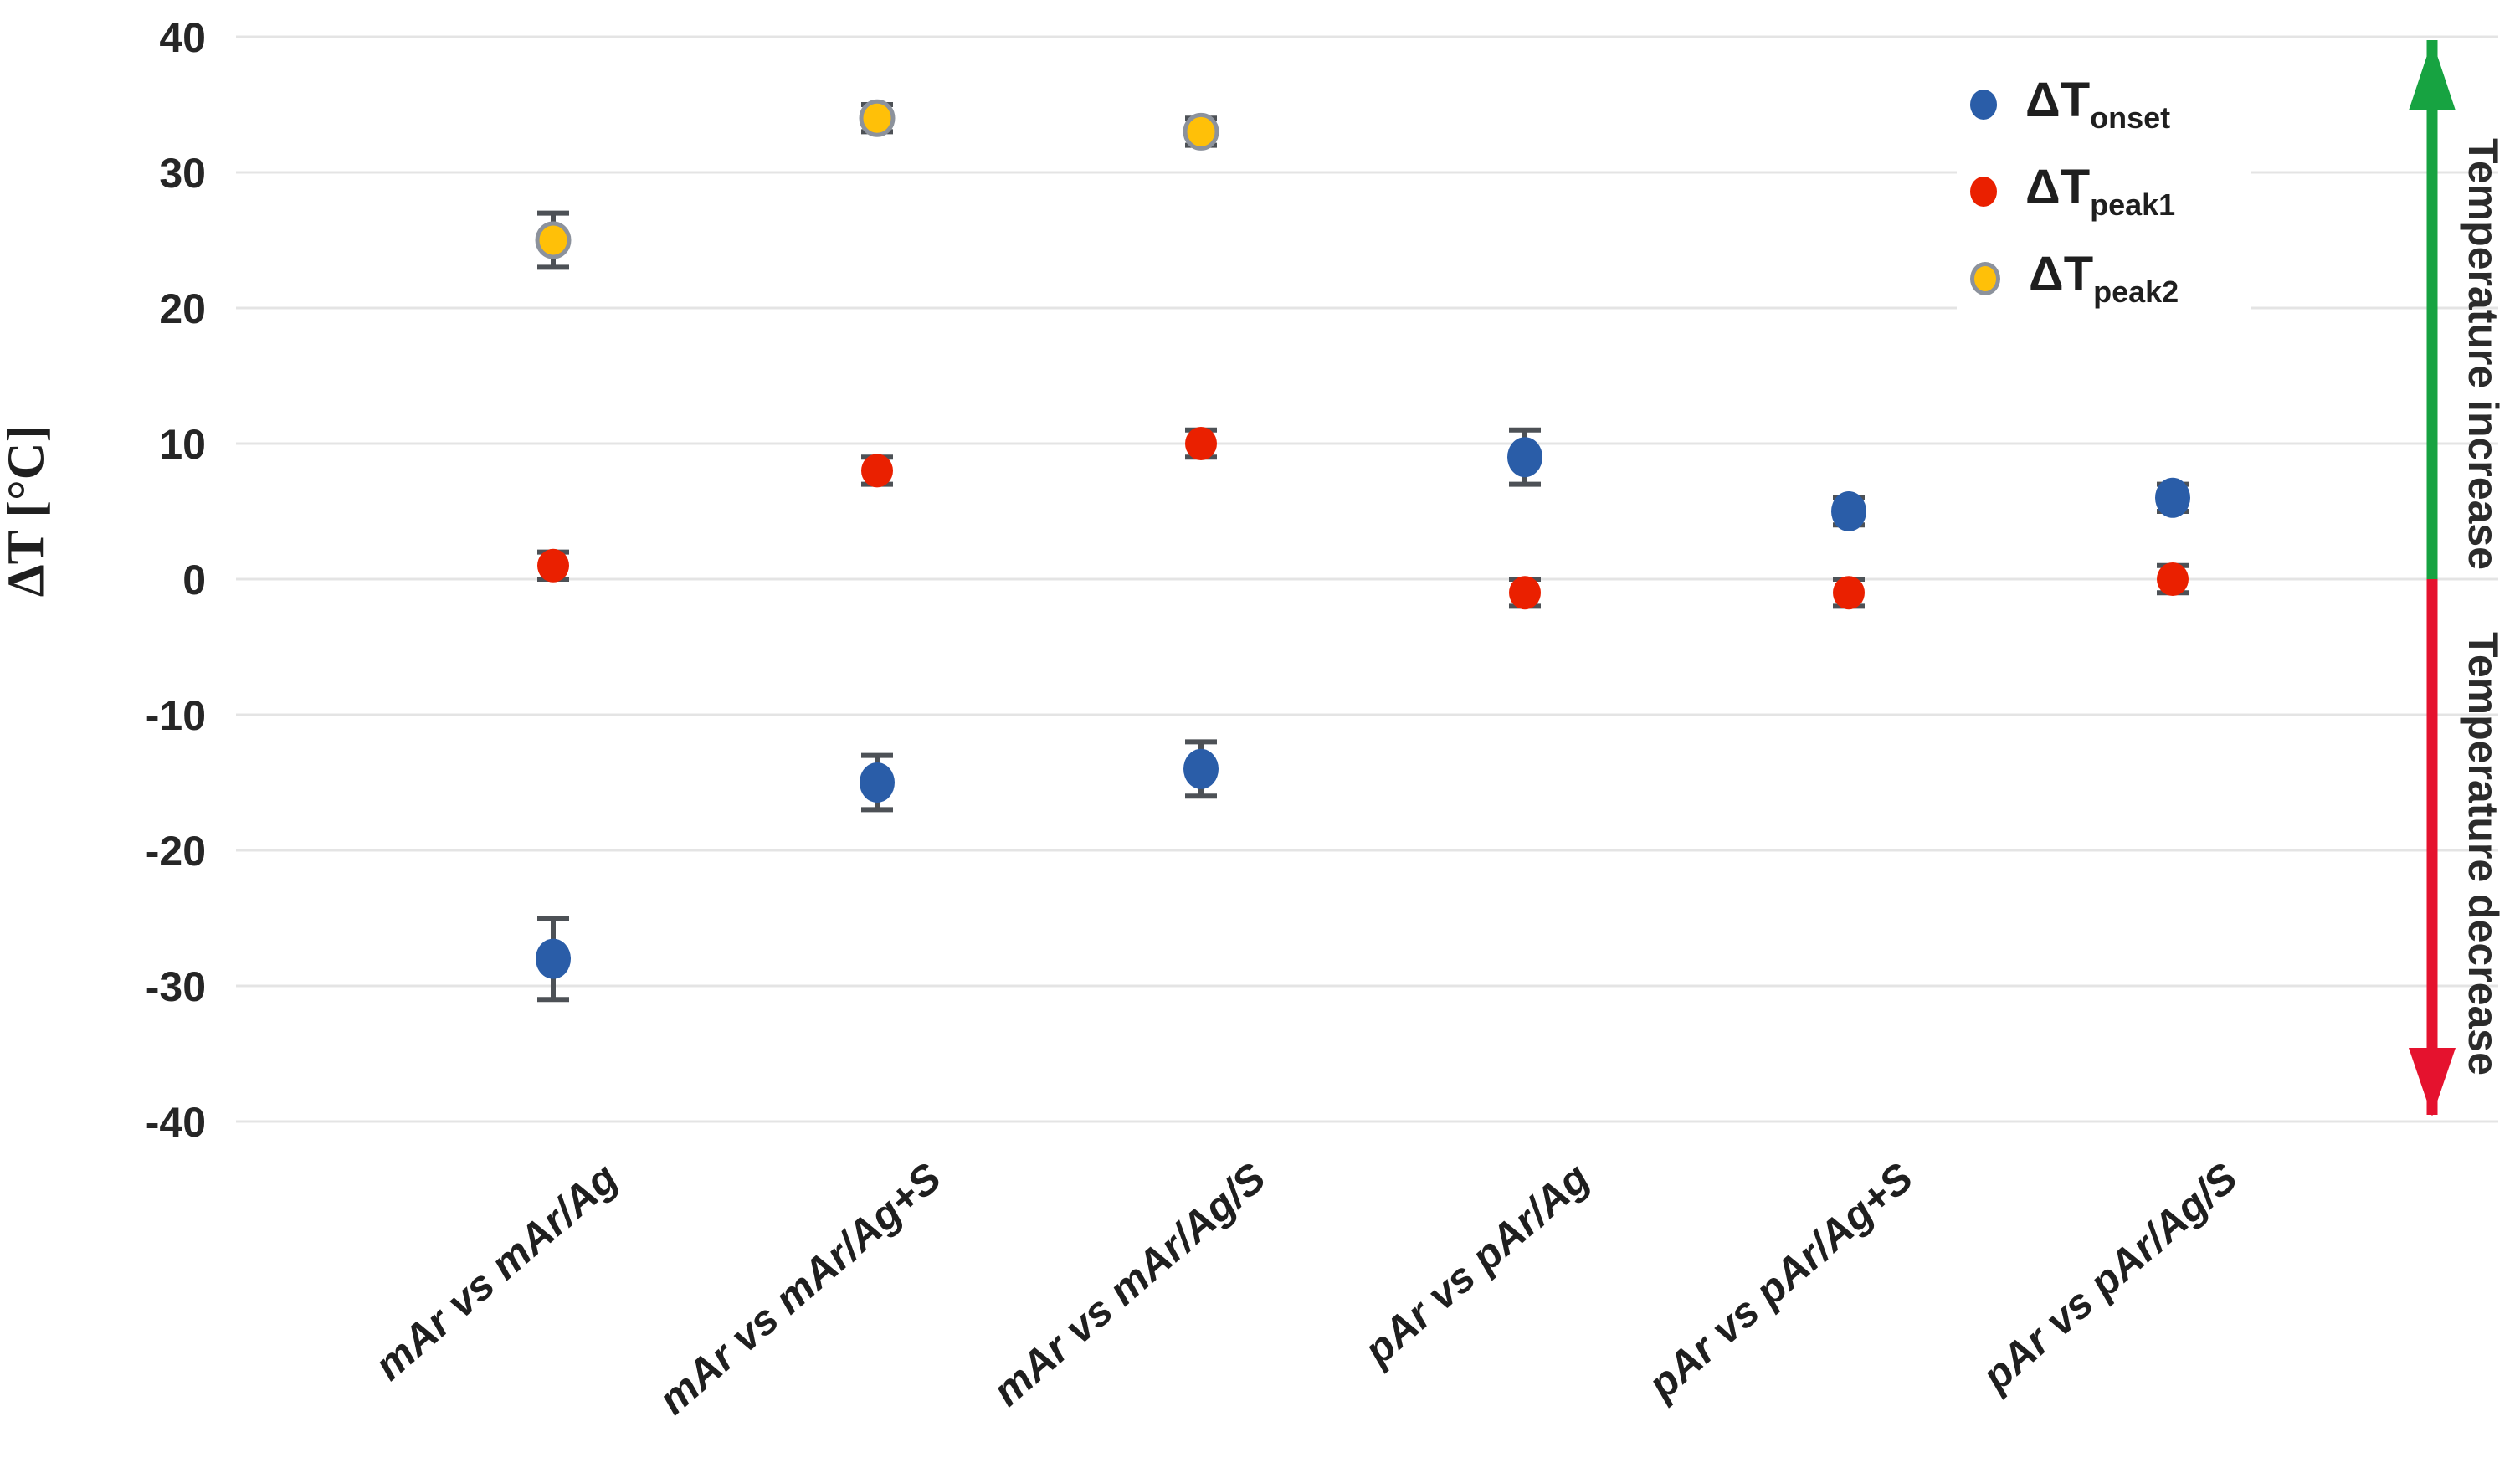 The height and width of the screenshot is (1473, 2520). I want to click on annotation-temperature-decrease: Temperature decrease, so click(2483, 853).